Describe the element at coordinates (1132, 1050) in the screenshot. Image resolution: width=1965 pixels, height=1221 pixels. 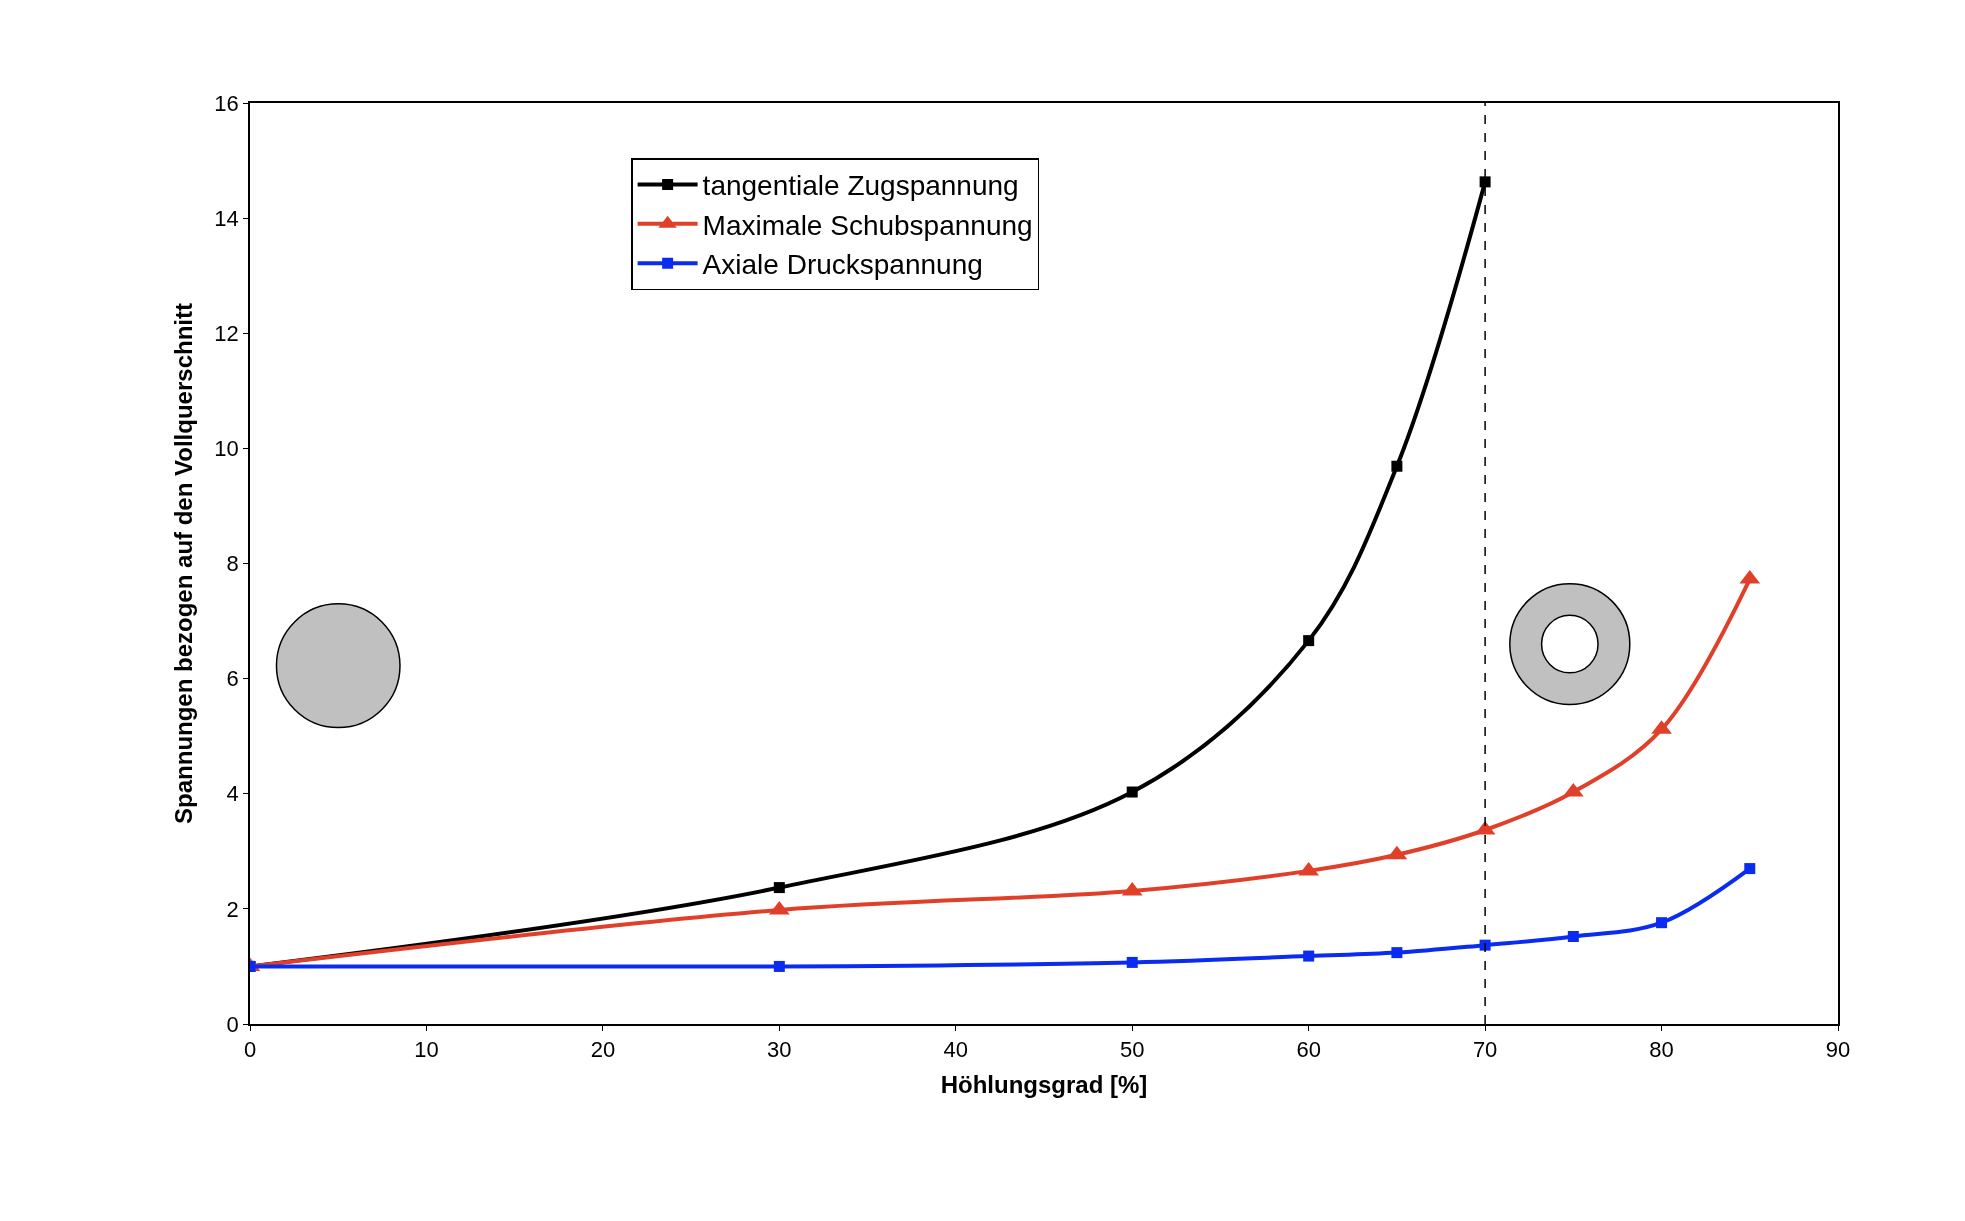
I see `x-tick-label: 50` at that location.